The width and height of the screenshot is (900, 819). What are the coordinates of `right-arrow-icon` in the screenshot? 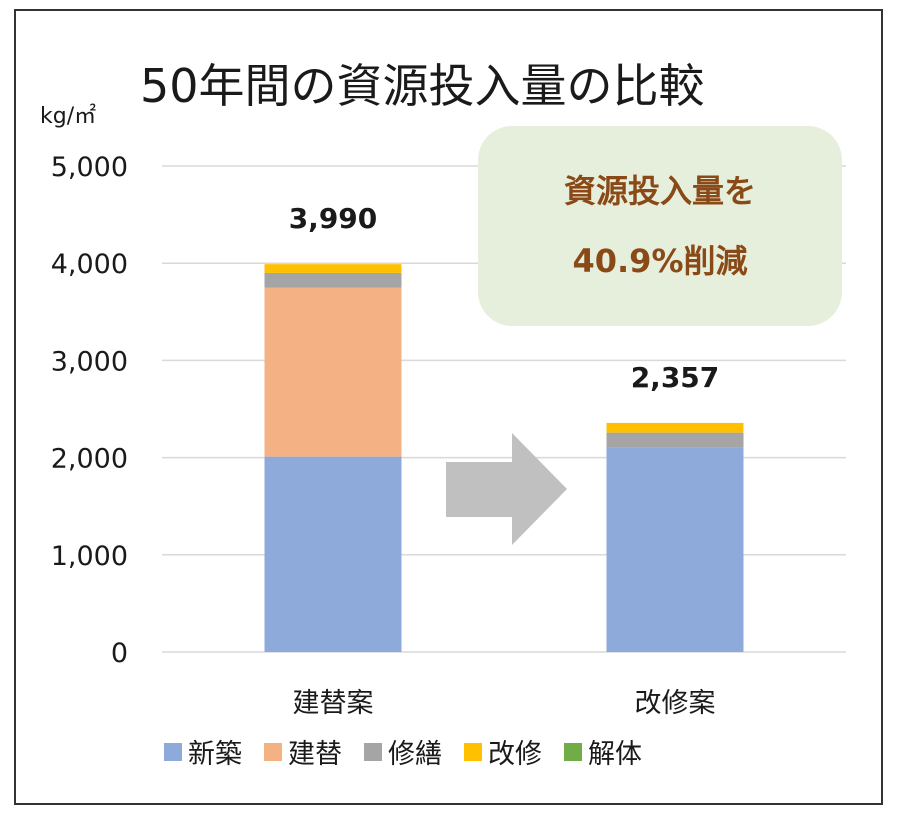 It's located at (506, 489).